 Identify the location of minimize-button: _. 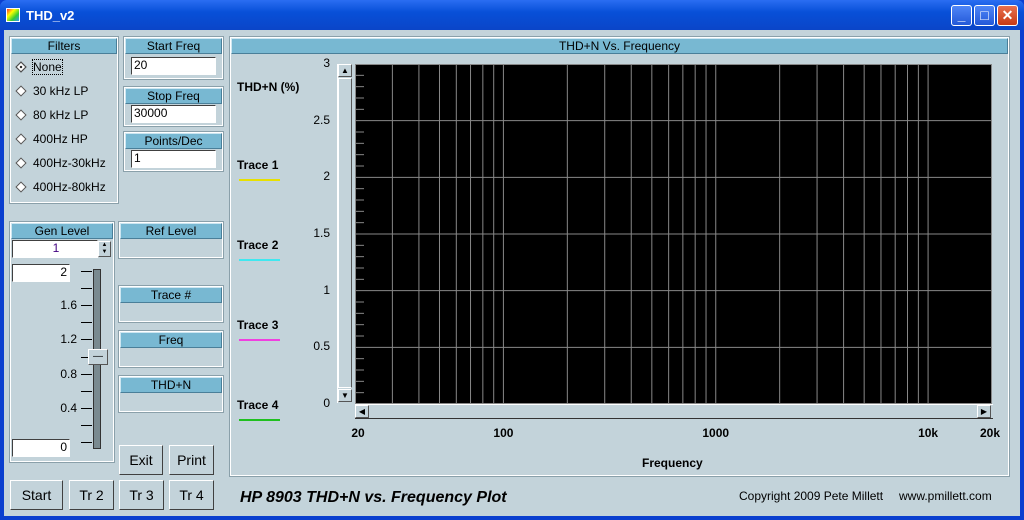
(961, 15).